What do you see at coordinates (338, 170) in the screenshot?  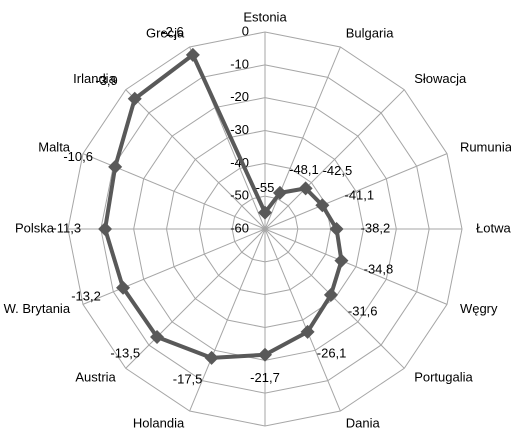 I see `value-label: -42,5` at bounding box center [338, 170].